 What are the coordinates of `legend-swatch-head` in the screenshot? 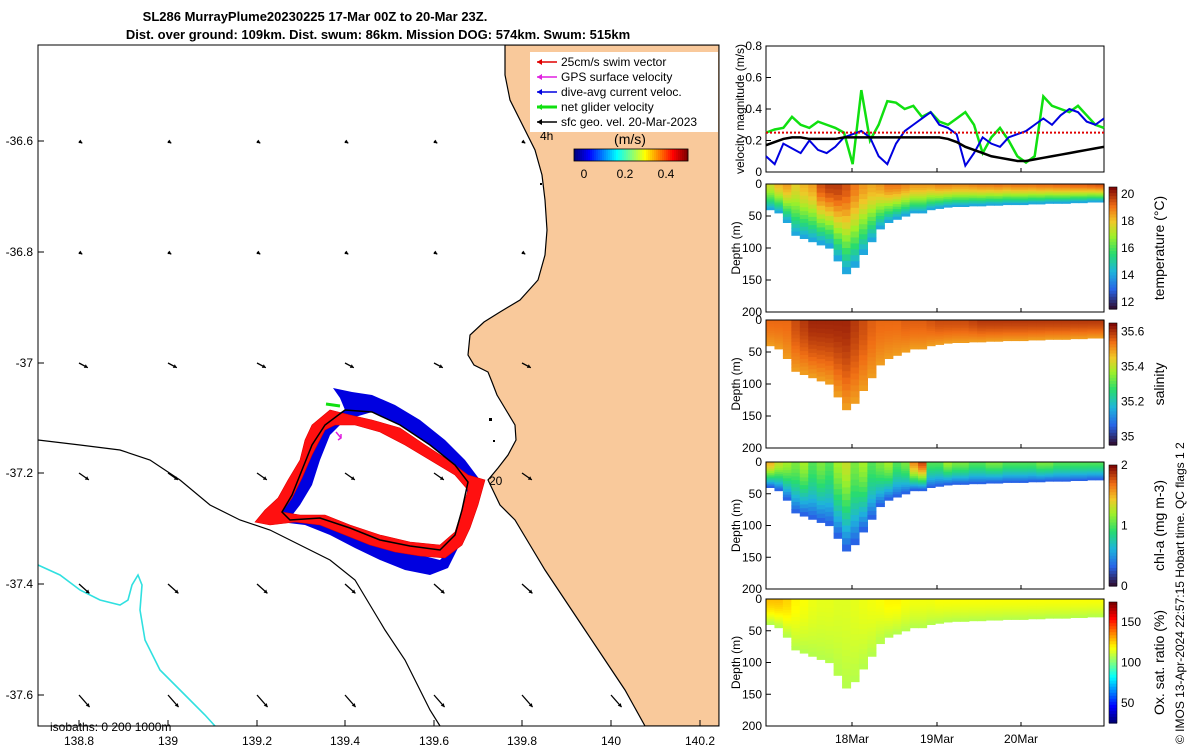 It's located at (539, 107).